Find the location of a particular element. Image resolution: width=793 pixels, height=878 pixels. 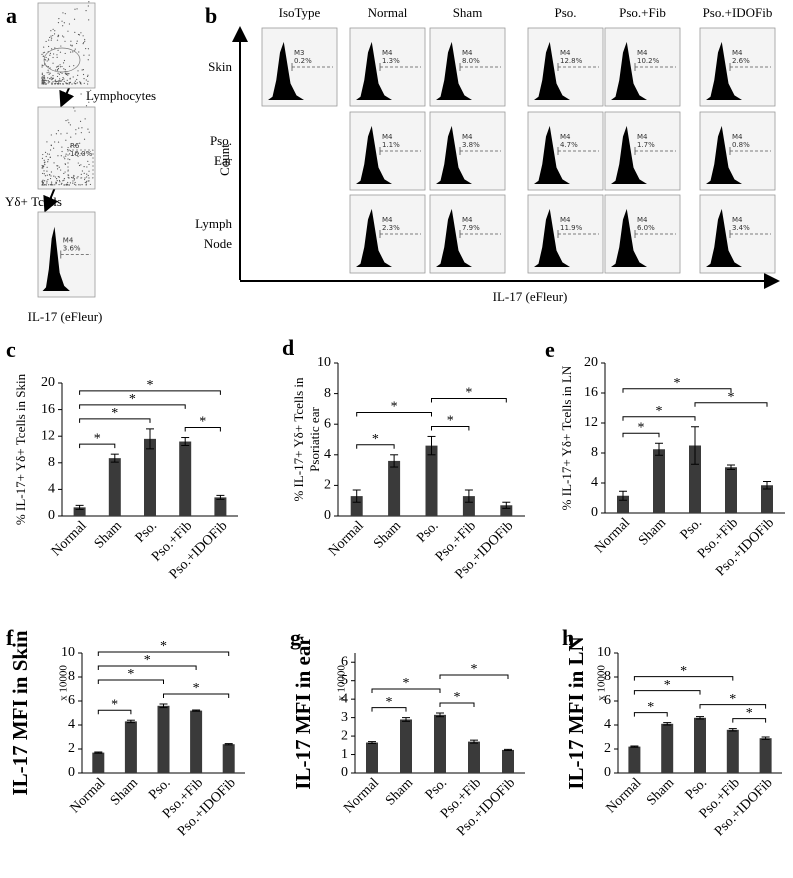

y-tick-label: 5 is located at coordinates (344, 680).